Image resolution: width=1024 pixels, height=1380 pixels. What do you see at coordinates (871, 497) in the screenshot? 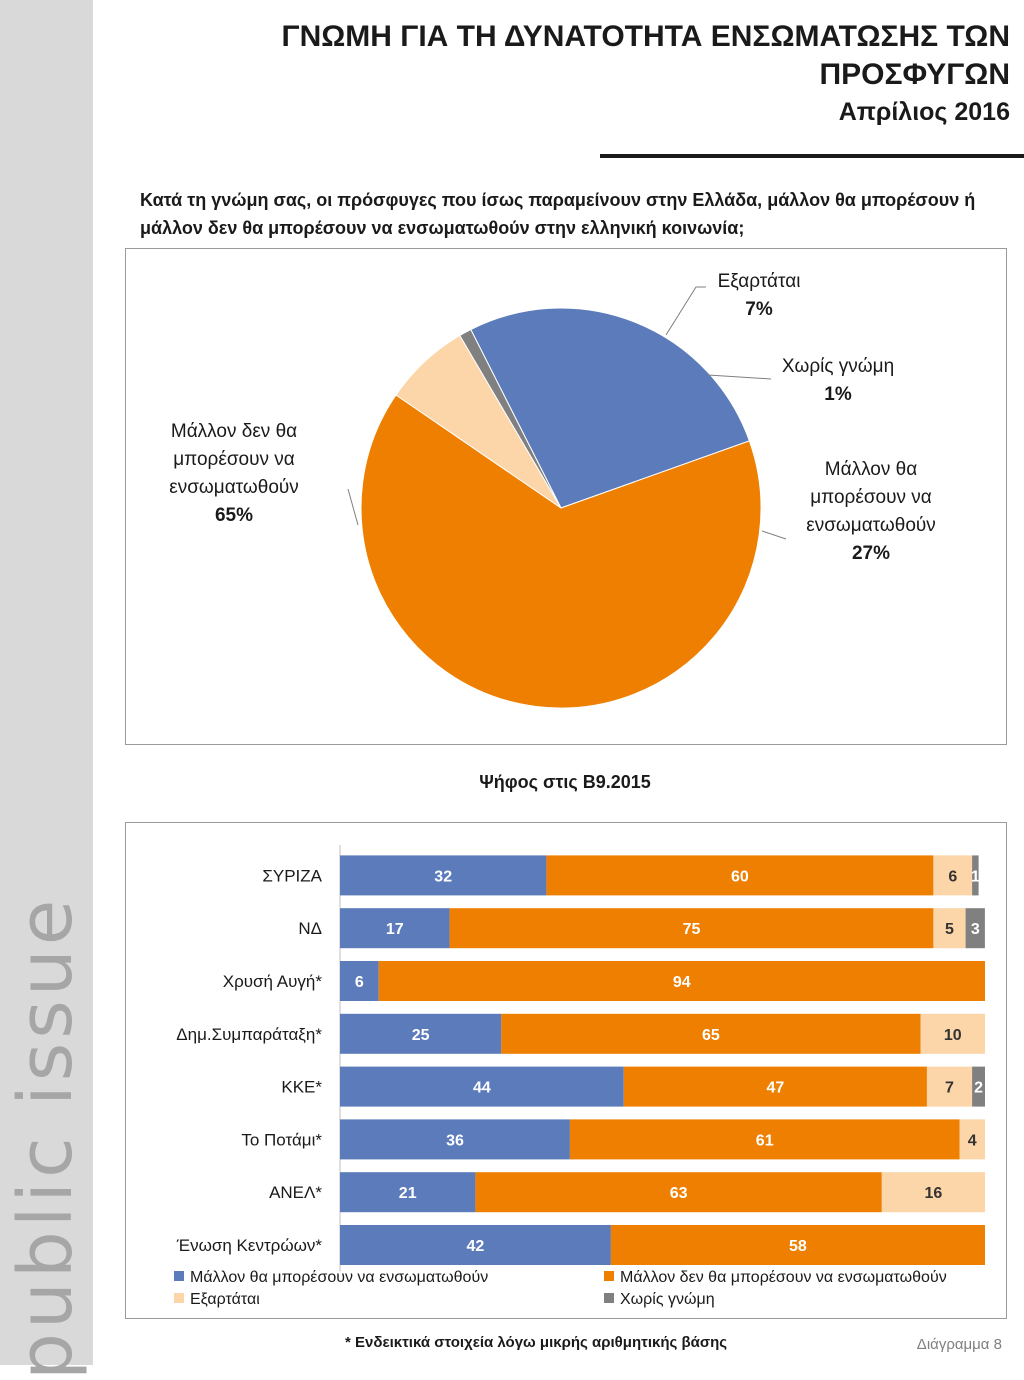
I see `pie-slice-label-1: μπορέσουν να` at bounding box center [871, 497].